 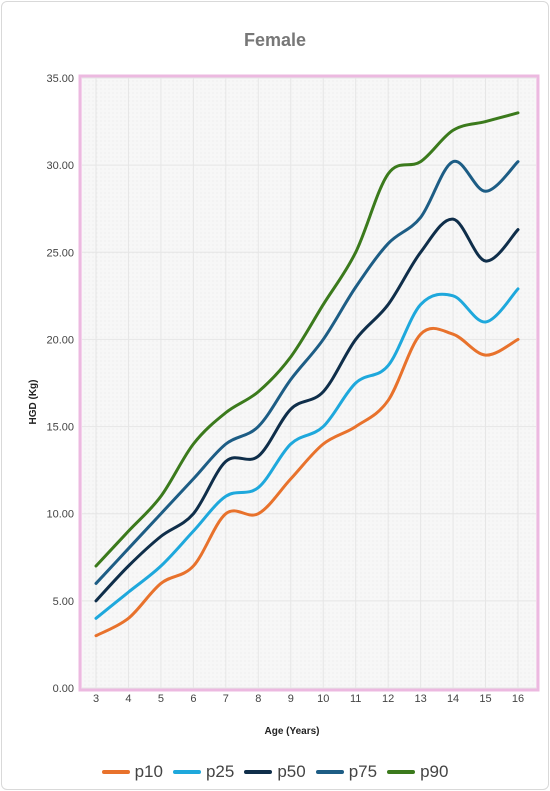 I want to click on x-tick-label: 7, so click(x=226, y=699).